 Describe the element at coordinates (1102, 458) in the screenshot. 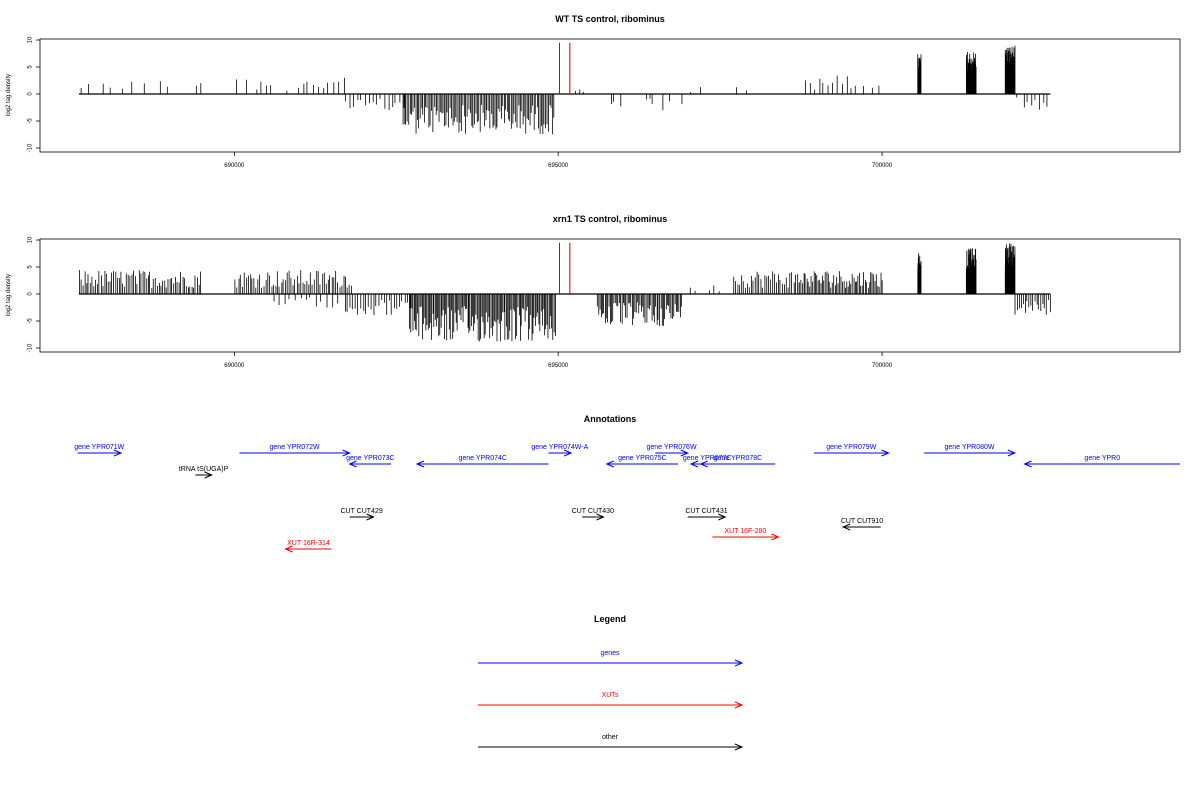

I see `feature-label: gene YPR0` at that location.